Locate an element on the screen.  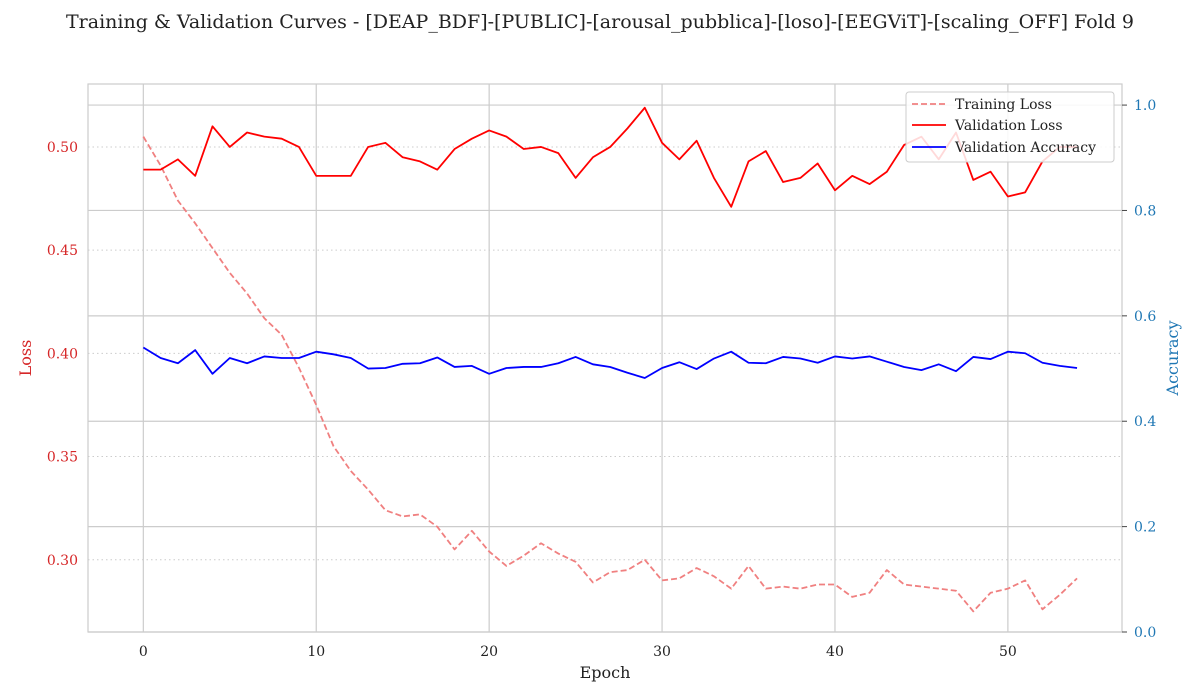
y-axis-label-right: Accuracy is located at coordinates (1172, 359).